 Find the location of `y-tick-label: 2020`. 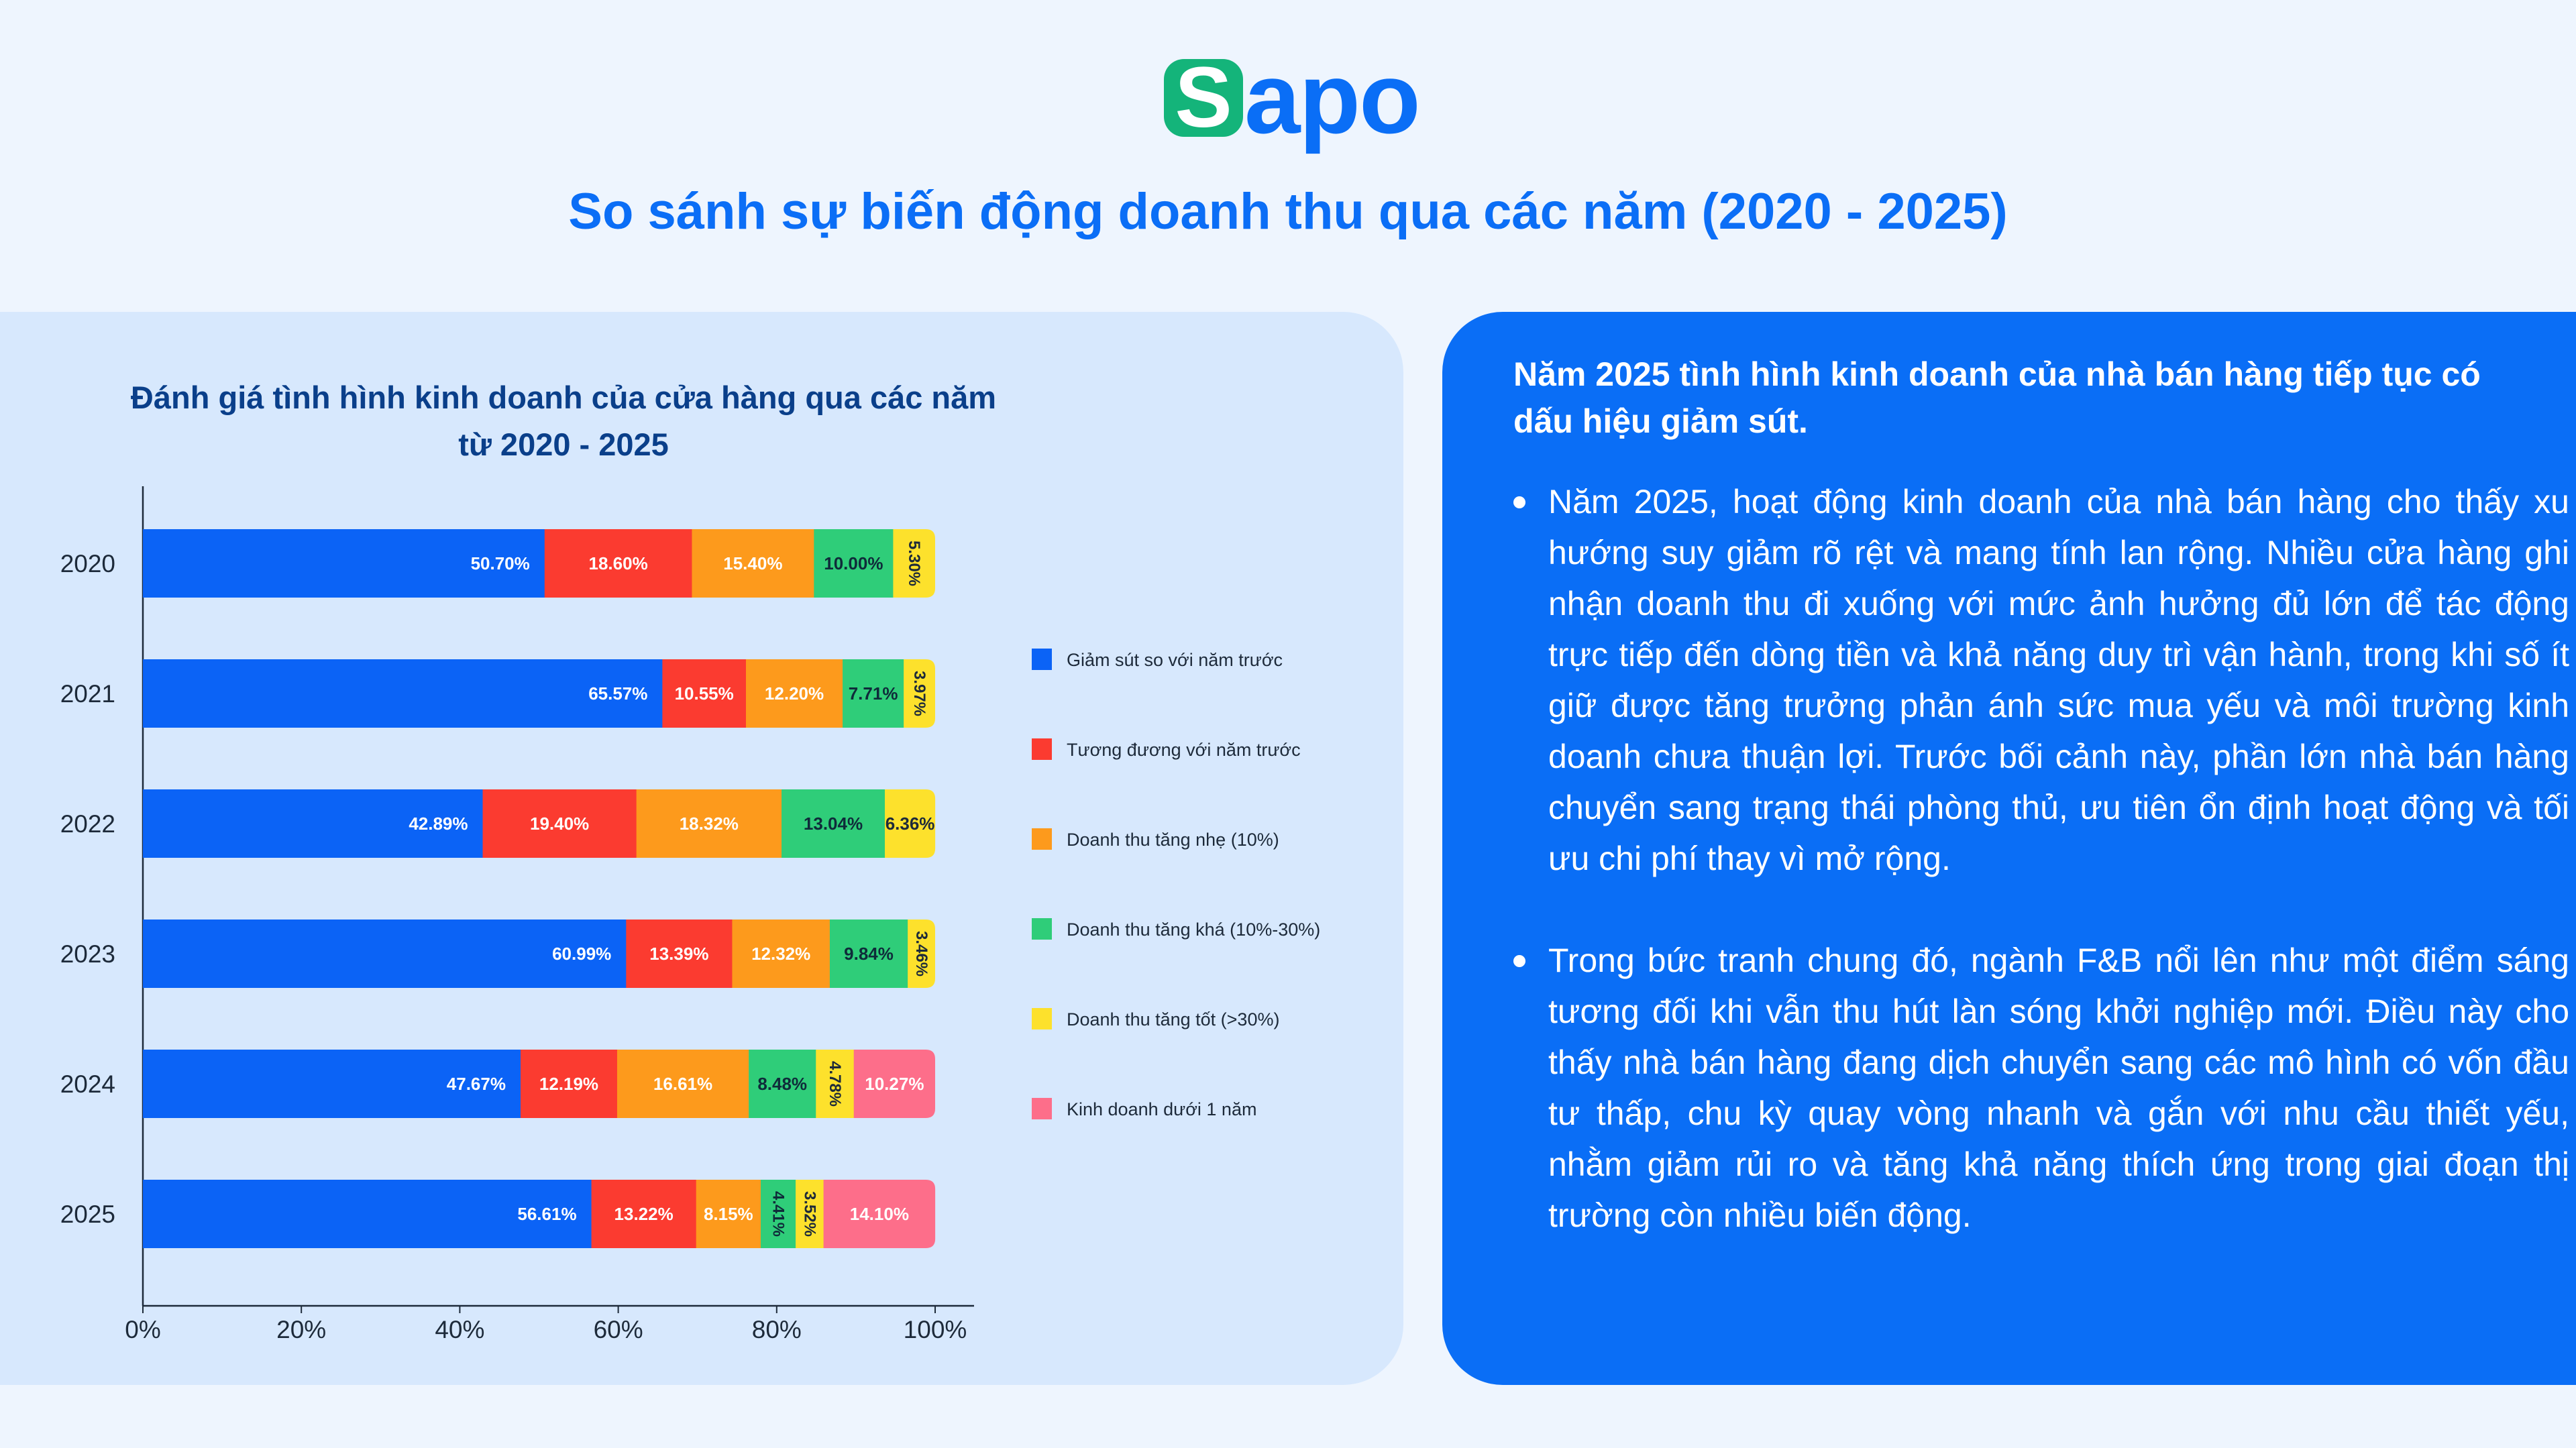

y-tick-label: 2020 is located at coordinates (87, 563).